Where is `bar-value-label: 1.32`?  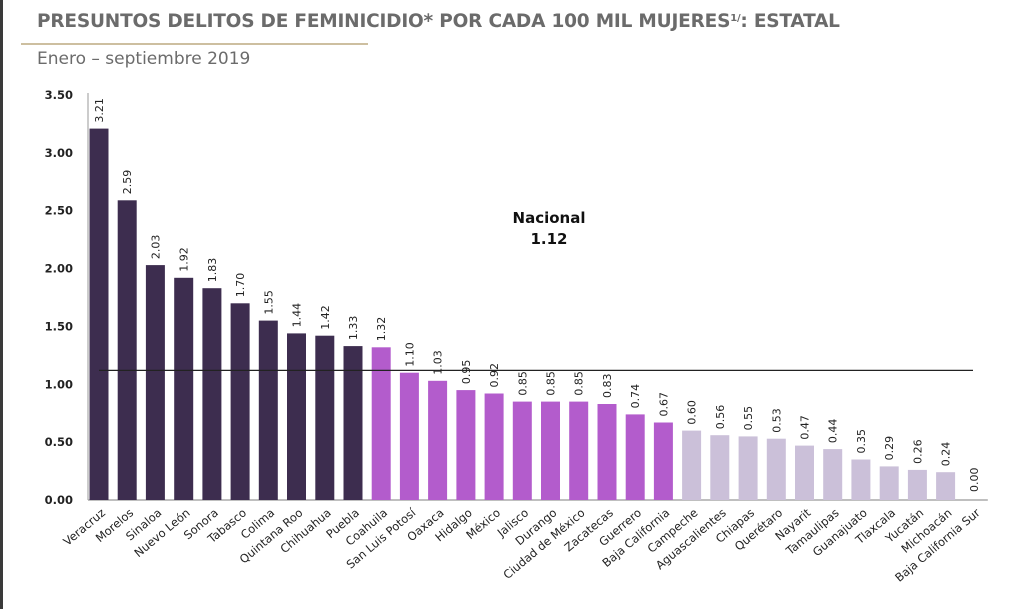 bar-value-label: 1.32 is located at coordinates (381, 329).